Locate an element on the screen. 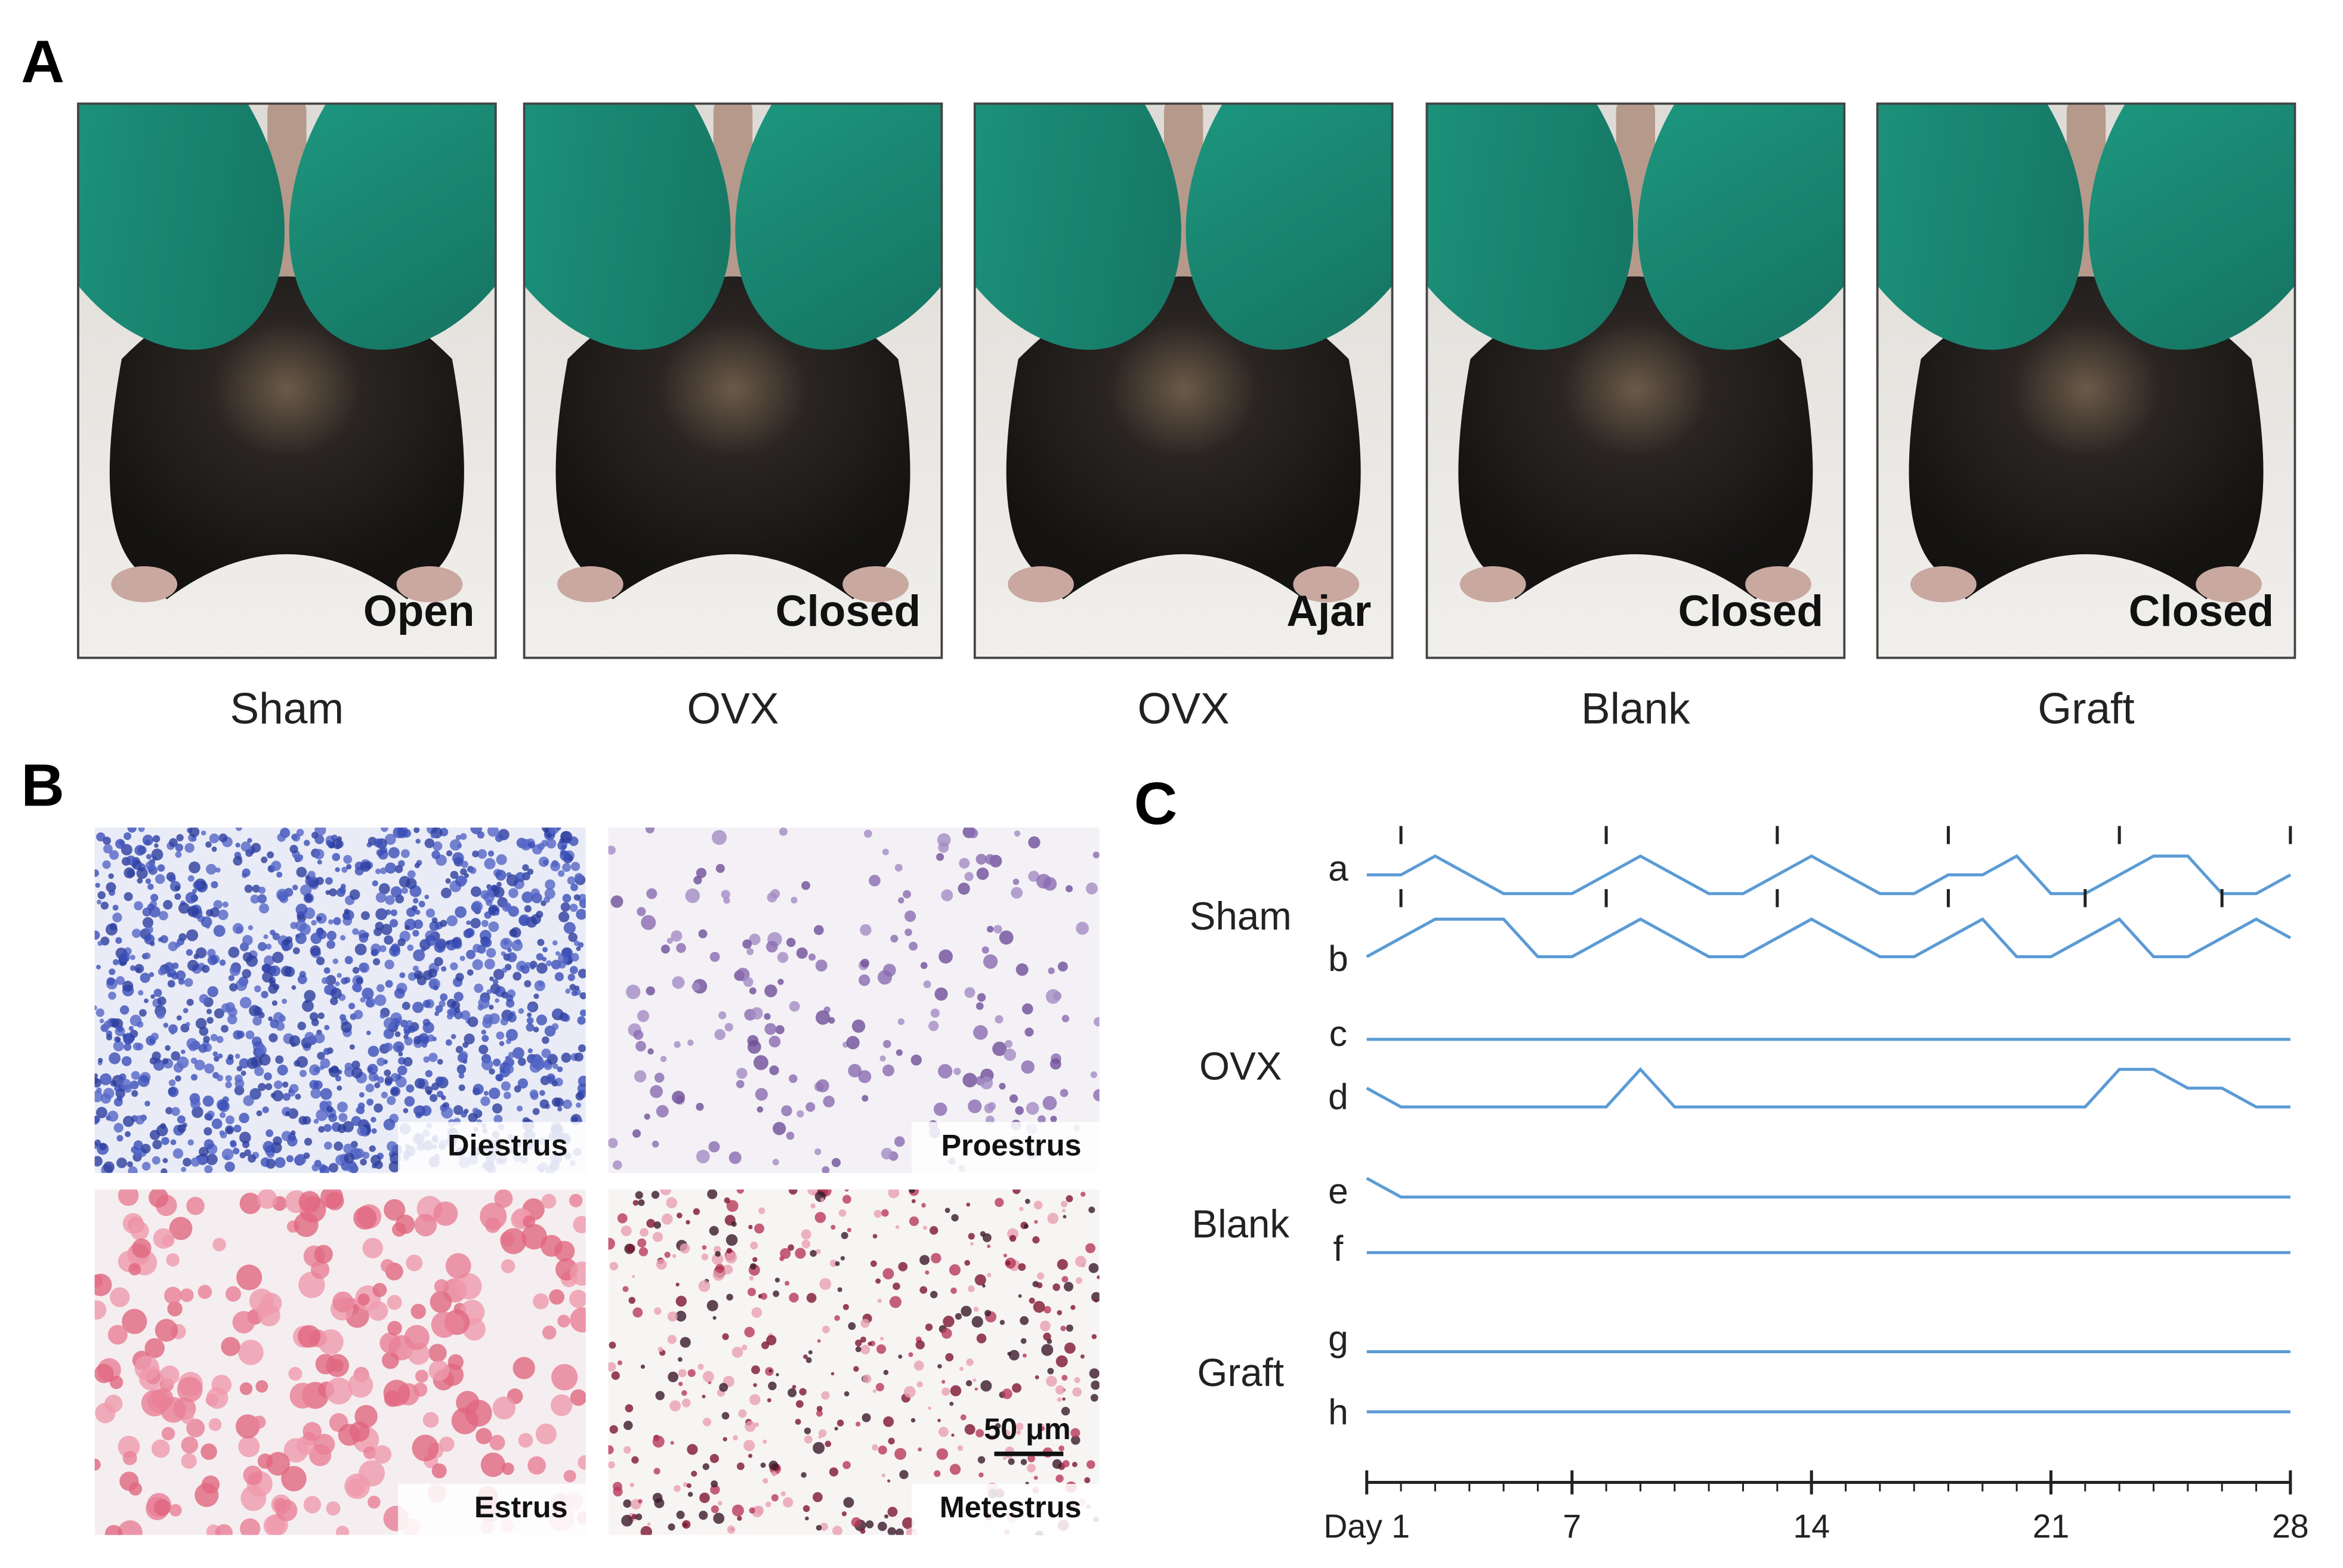 The height and width of the screenshot is (1568, 2343). stage-label: Estrus is located at coordinates (521, 1507).